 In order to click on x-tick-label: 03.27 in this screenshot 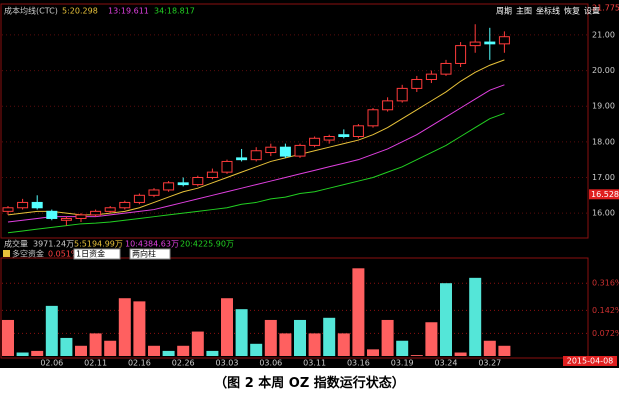, I will do `click(489, 363)`.